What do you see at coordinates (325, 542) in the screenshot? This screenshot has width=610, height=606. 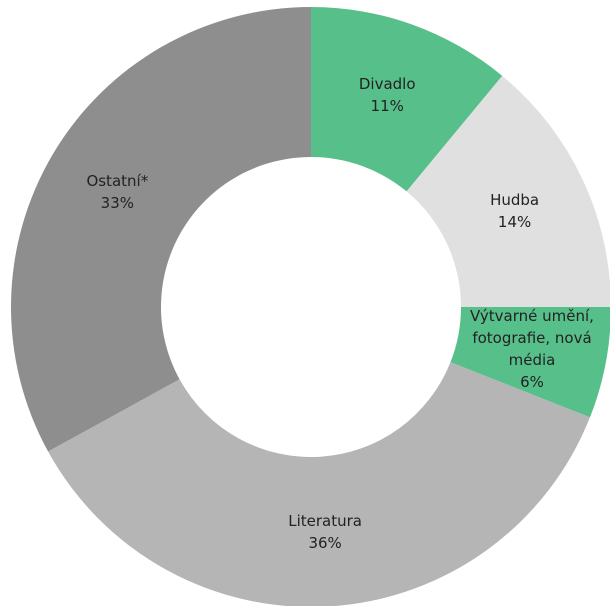 I see `value-label: 36%` at bounding box center [325, 542].